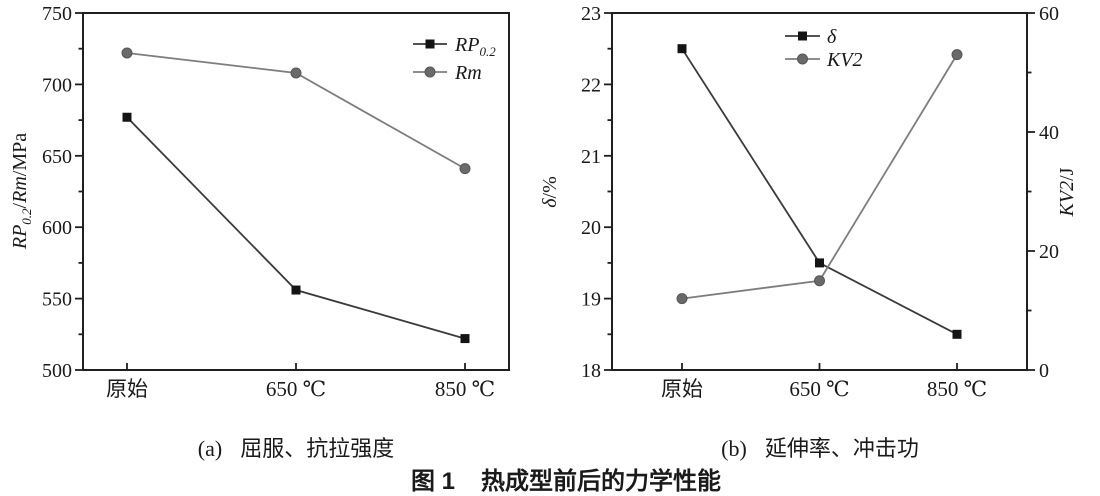 The height and width of the screenshot is (496, 1100). Describe the element at coordinates (317, 448) in the screenshot. I see `subcaption-a-text: 屈服、抗拉强度` at that location.